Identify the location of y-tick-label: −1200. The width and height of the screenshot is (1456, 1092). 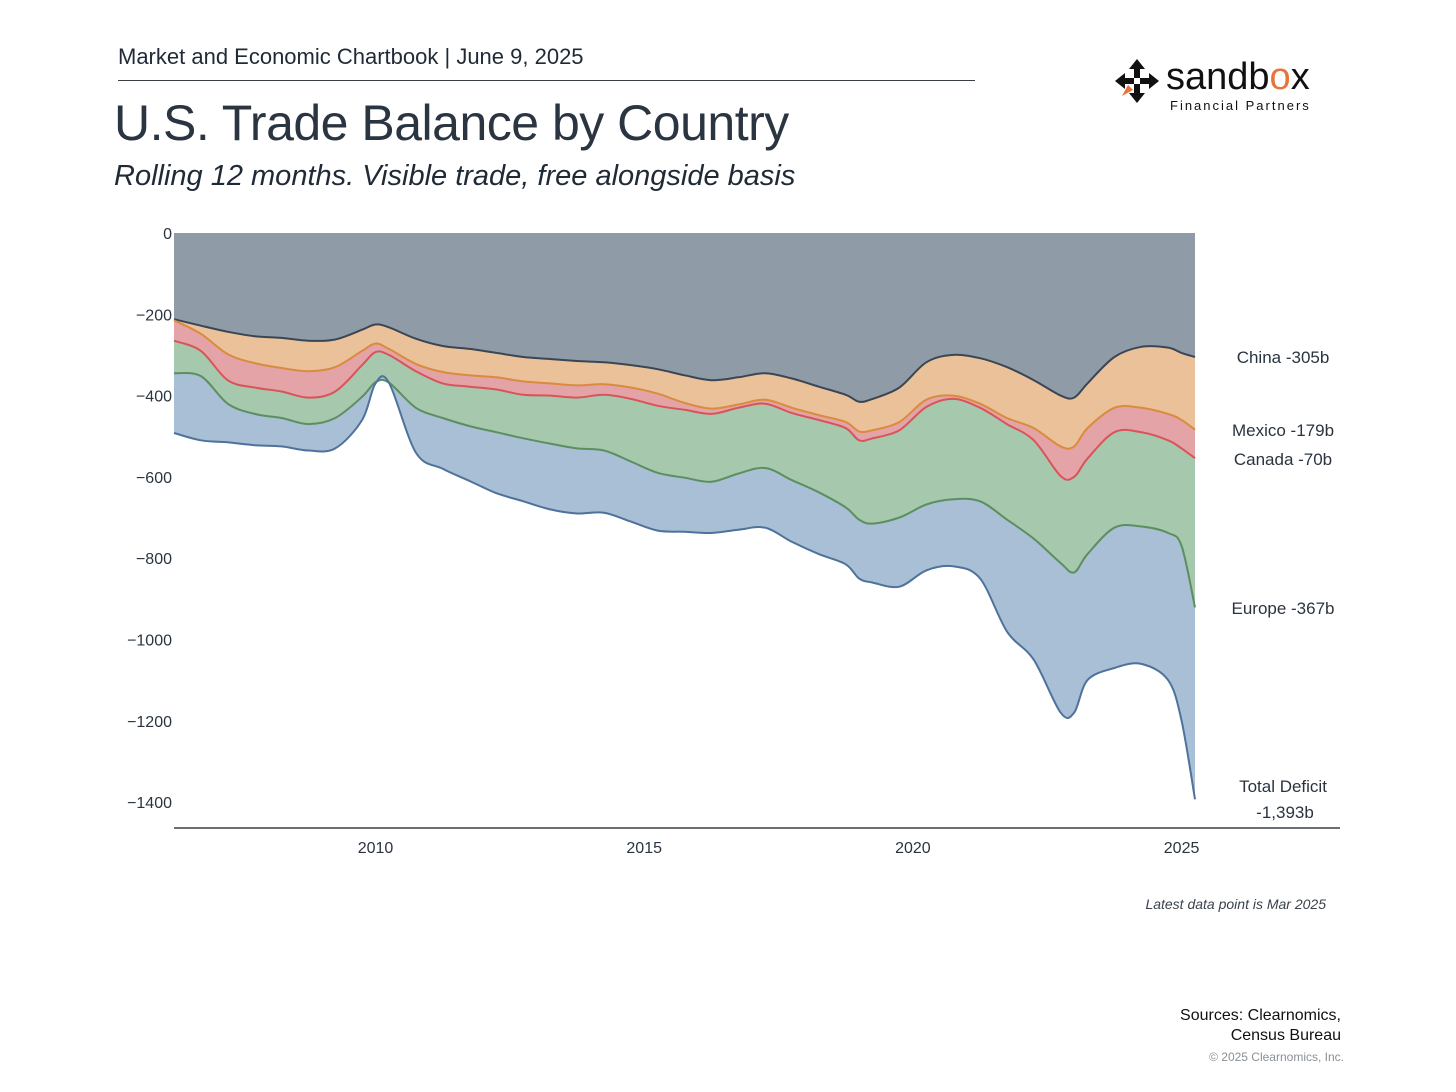
(149, 722).